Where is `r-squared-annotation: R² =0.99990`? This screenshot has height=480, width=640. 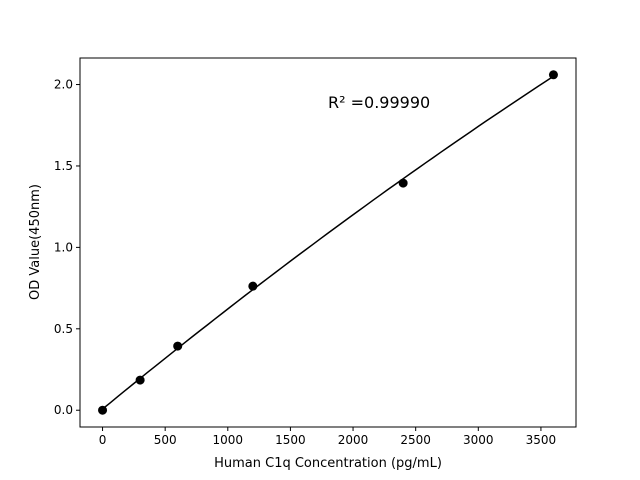 r-squared-annotation: R² =0.99990 is located at coordinates (379, 102).